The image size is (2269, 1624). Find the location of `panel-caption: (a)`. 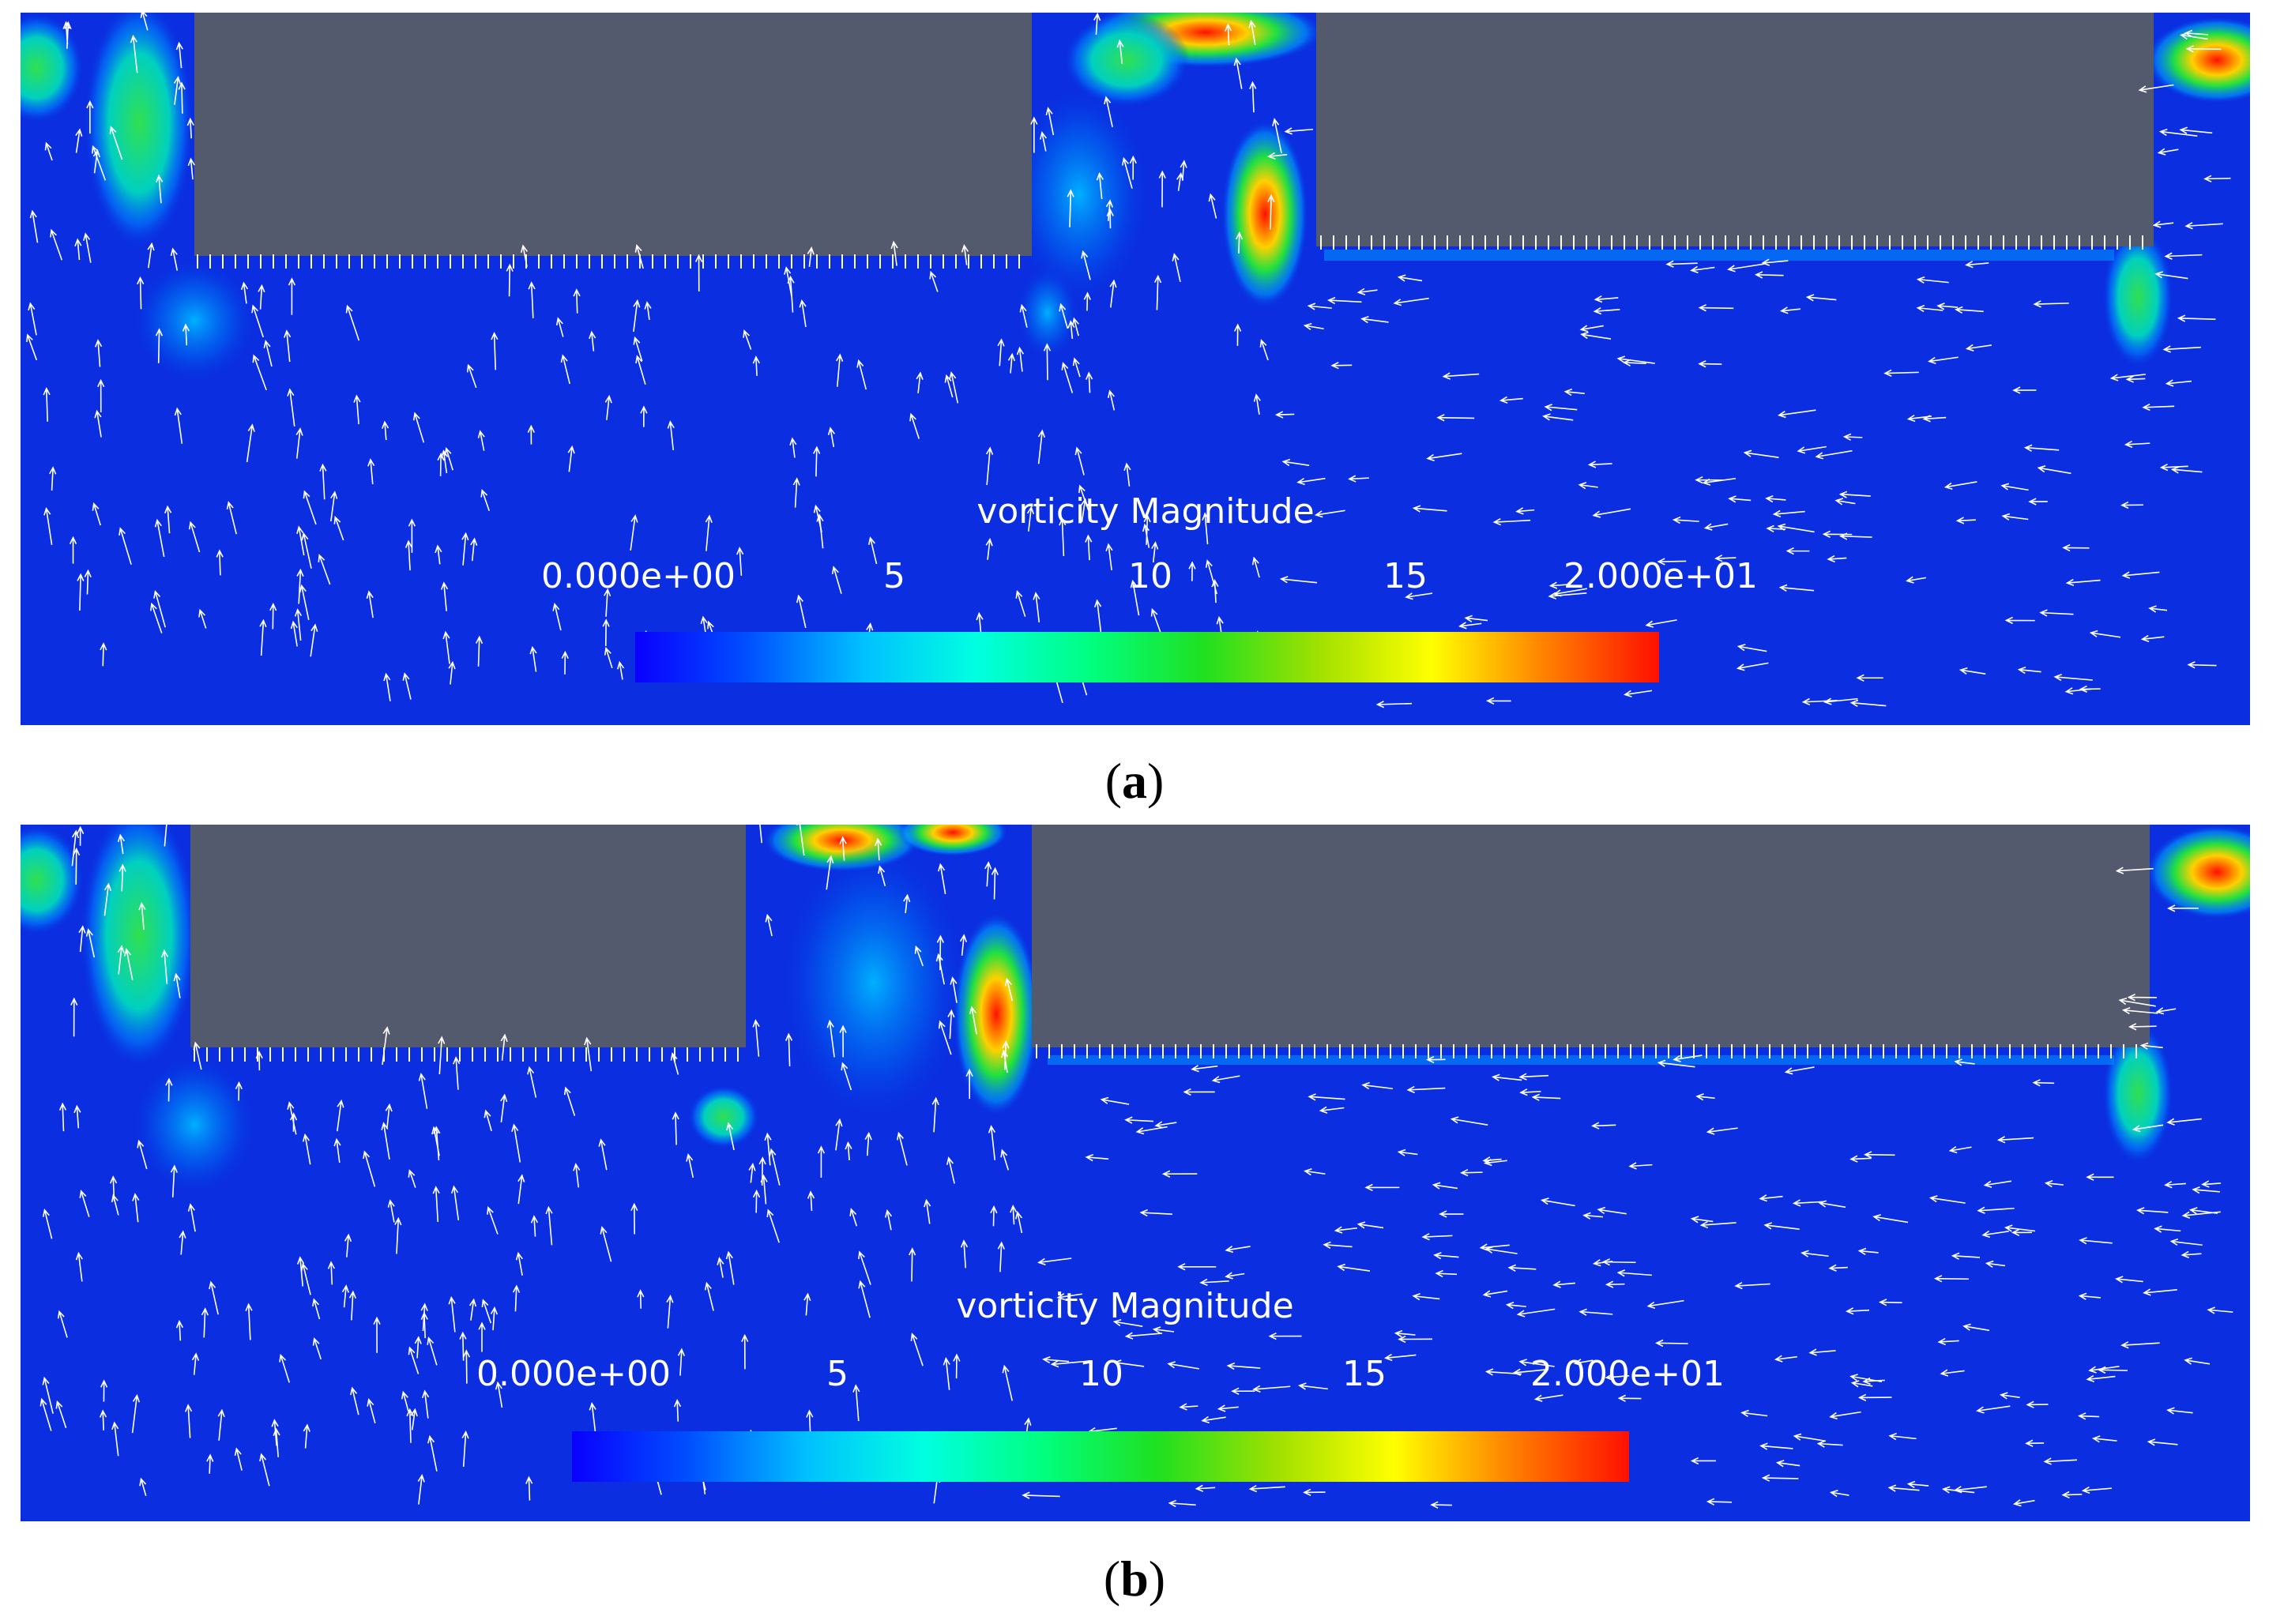

panel-caption: (a) is located at coordinates (1134, 781).